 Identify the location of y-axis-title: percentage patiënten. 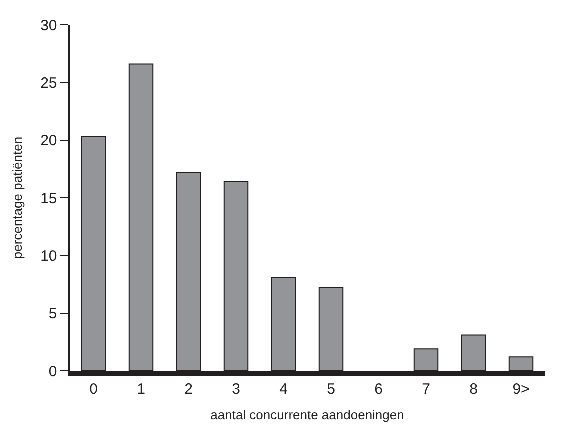
(18, 198).